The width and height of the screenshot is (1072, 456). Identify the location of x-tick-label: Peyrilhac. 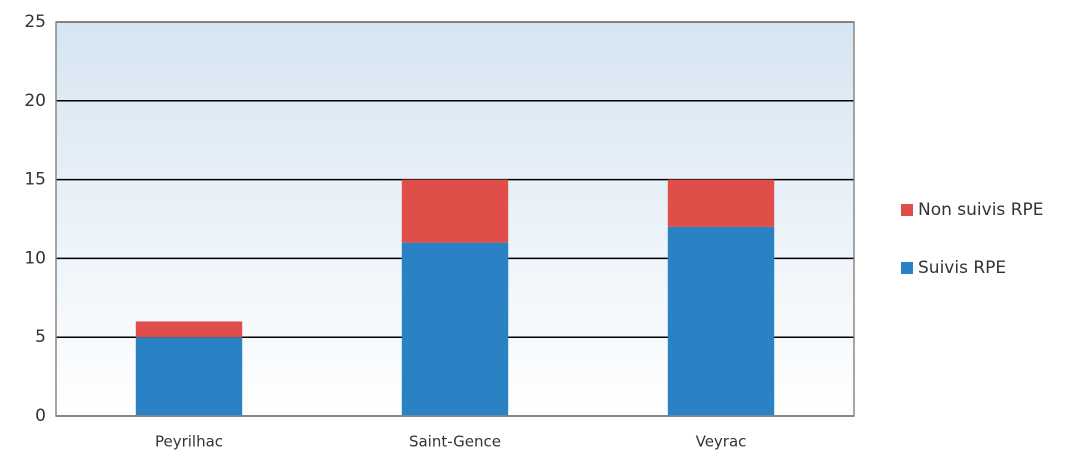
(189, 442).